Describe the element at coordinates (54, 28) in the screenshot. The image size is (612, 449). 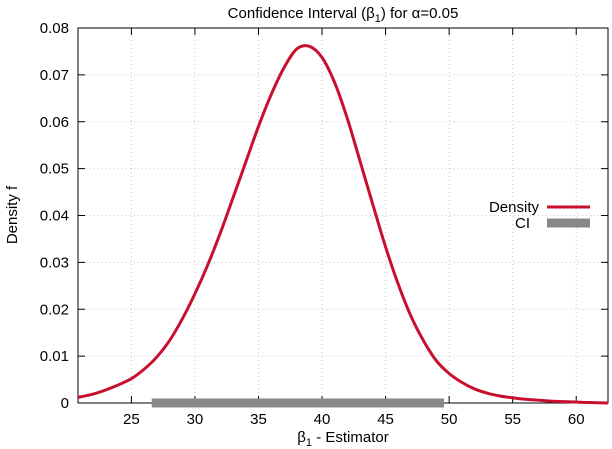
I see `y-tick-label: 0.08` at that location.